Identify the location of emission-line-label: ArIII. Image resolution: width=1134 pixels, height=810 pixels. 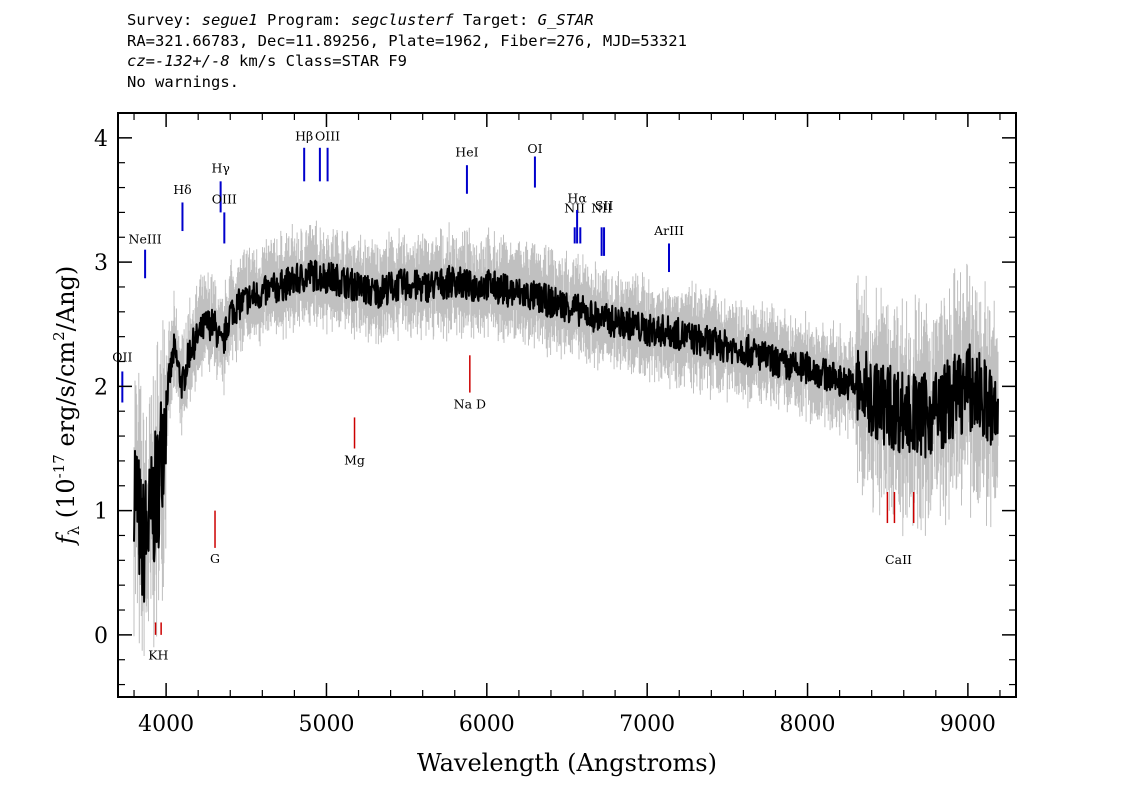
(668, 230).